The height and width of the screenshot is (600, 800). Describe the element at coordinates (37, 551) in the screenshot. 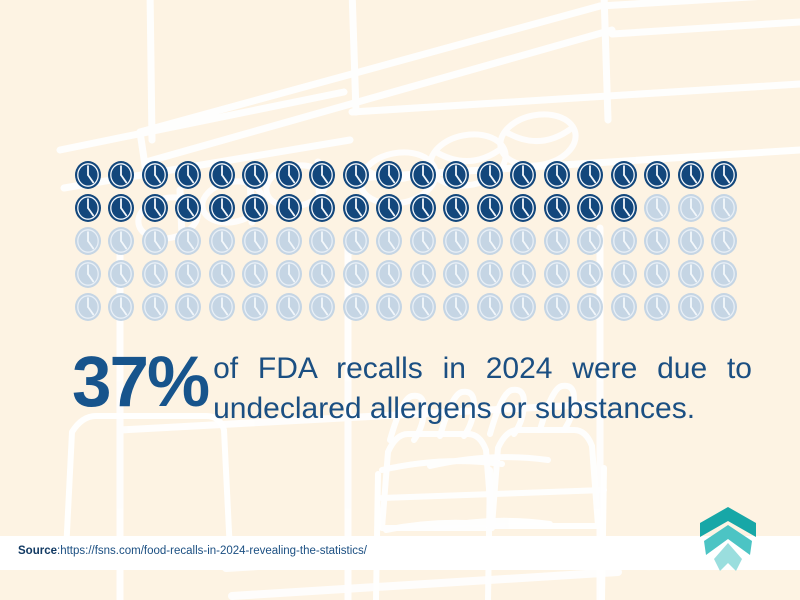

I see `source-label: Source` at that location.